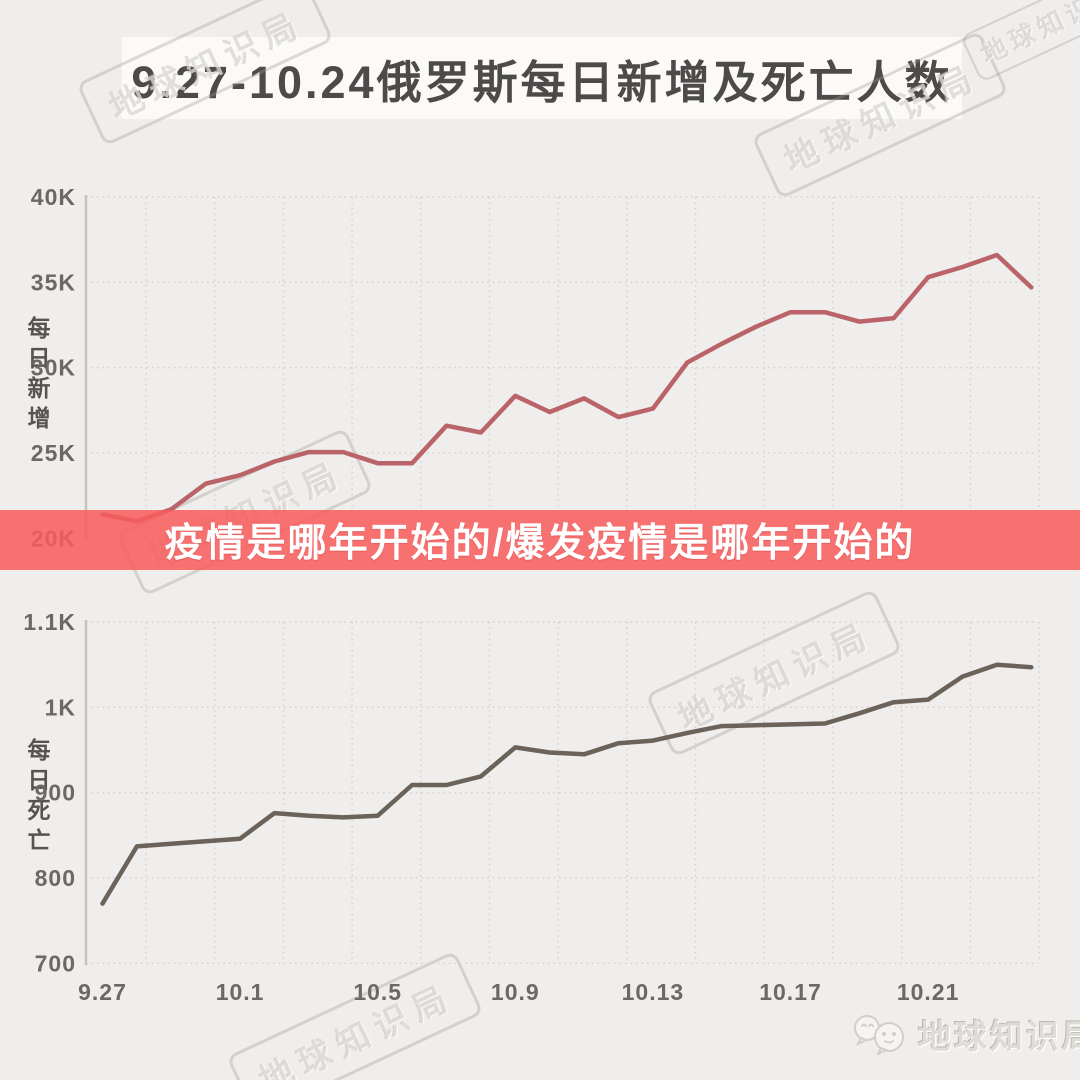  I want to click on svg-text: 10.21, so click(928, 992).